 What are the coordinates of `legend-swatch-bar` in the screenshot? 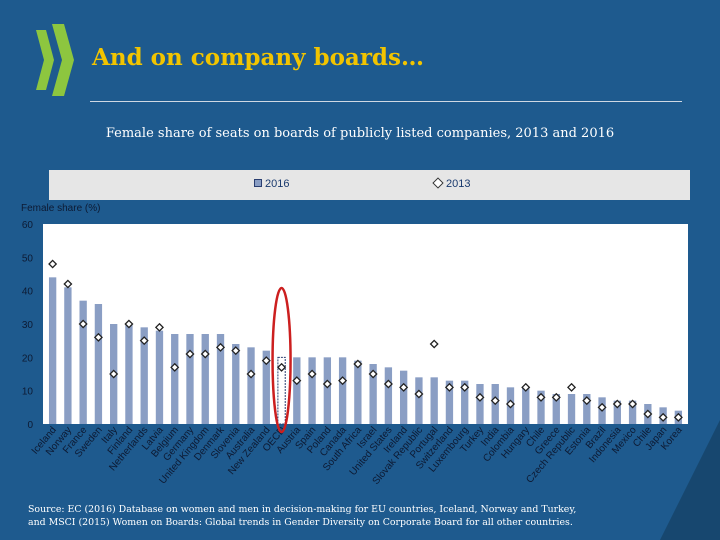 It's located at (258, 183).